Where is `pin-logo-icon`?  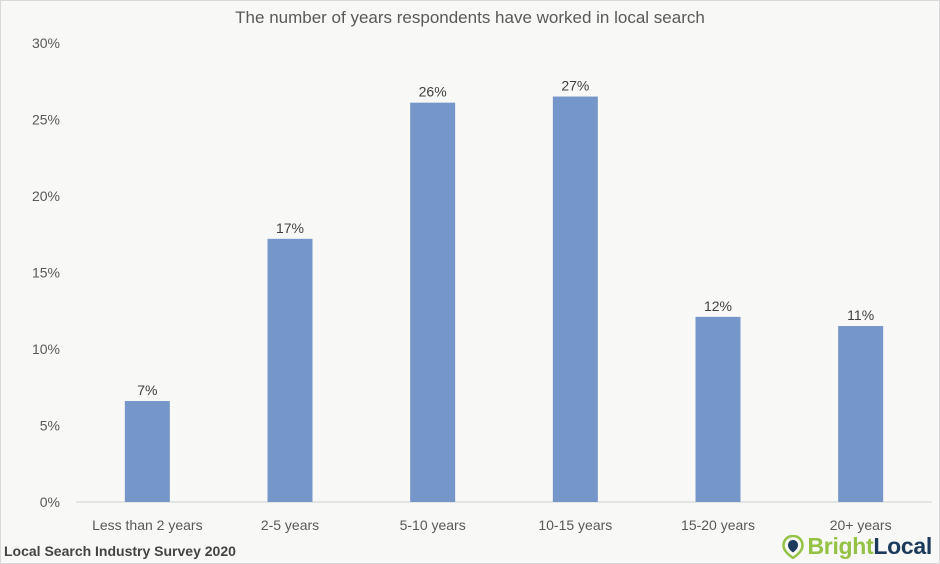
pin-logo-icon is located at coordinates (792, 546).